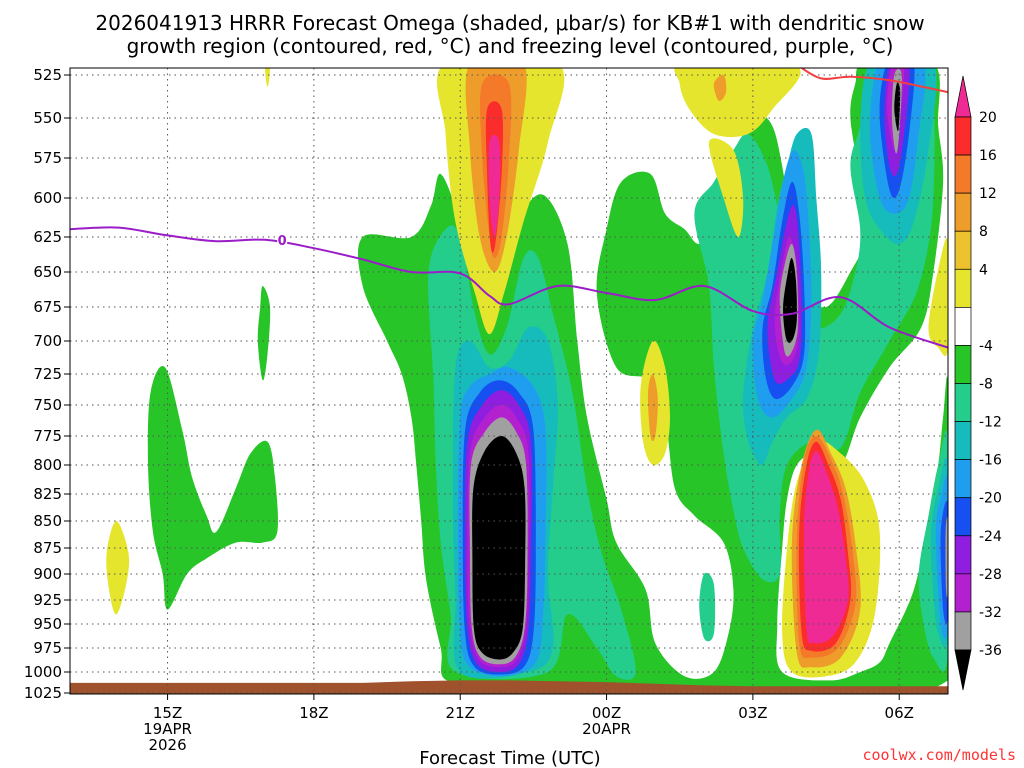  I want to click on y-tick-label-900: 900, so click(47, 574).